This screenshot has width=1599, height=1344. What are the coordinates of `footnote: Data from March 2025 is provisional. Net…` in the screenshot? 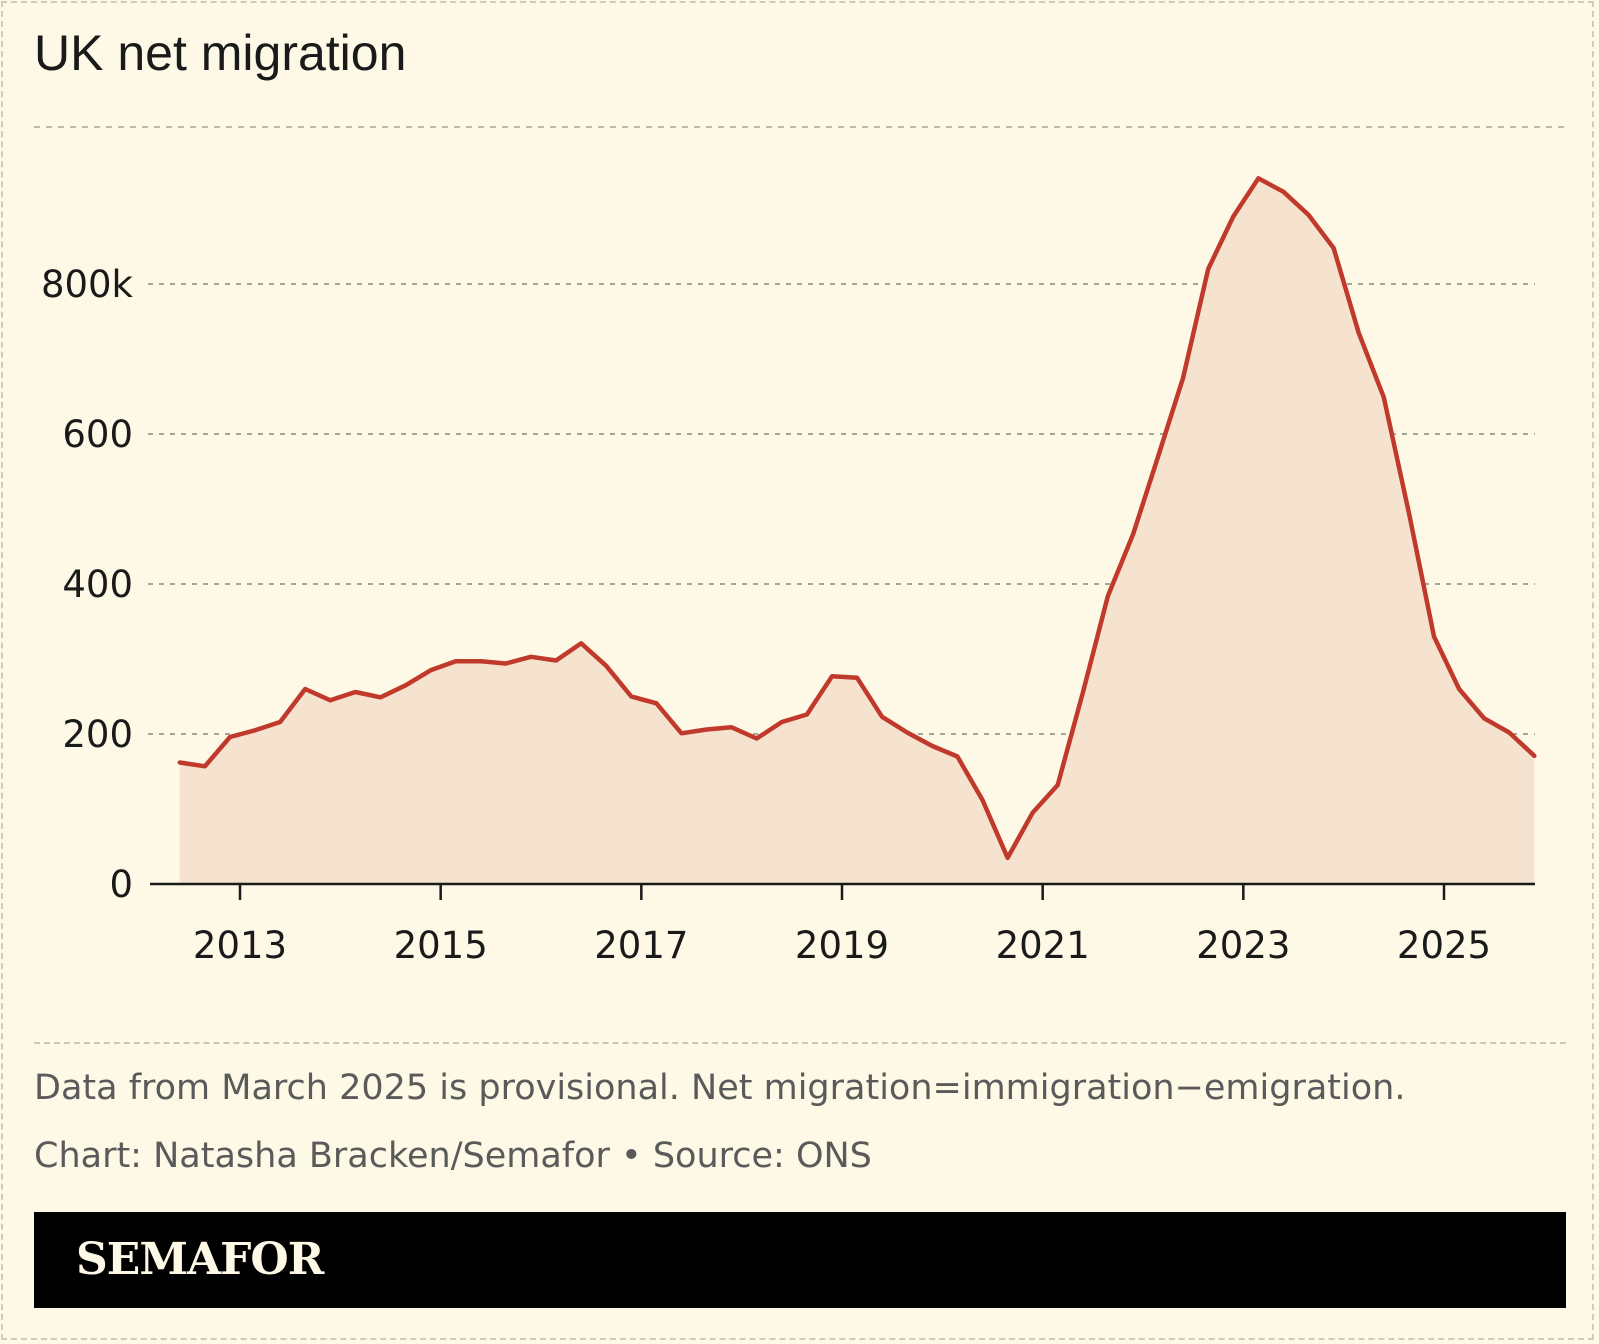 It's located at (720, 1088).